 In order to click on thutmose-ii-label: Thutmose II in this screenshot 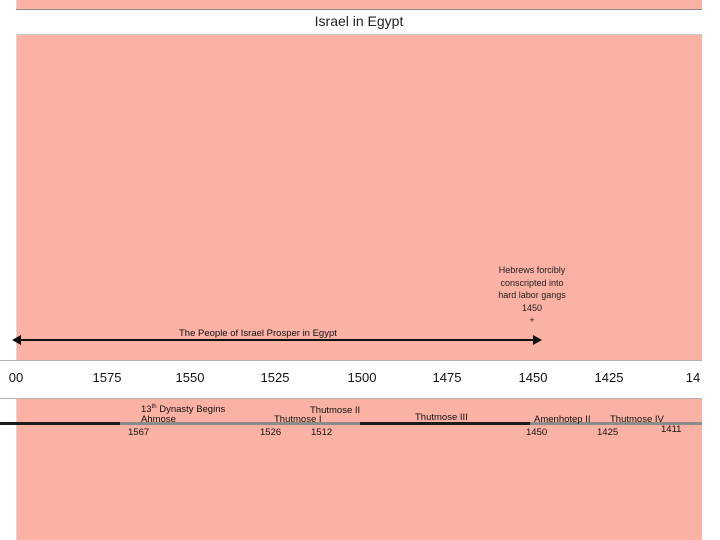, I will do `click(335, 410)`.